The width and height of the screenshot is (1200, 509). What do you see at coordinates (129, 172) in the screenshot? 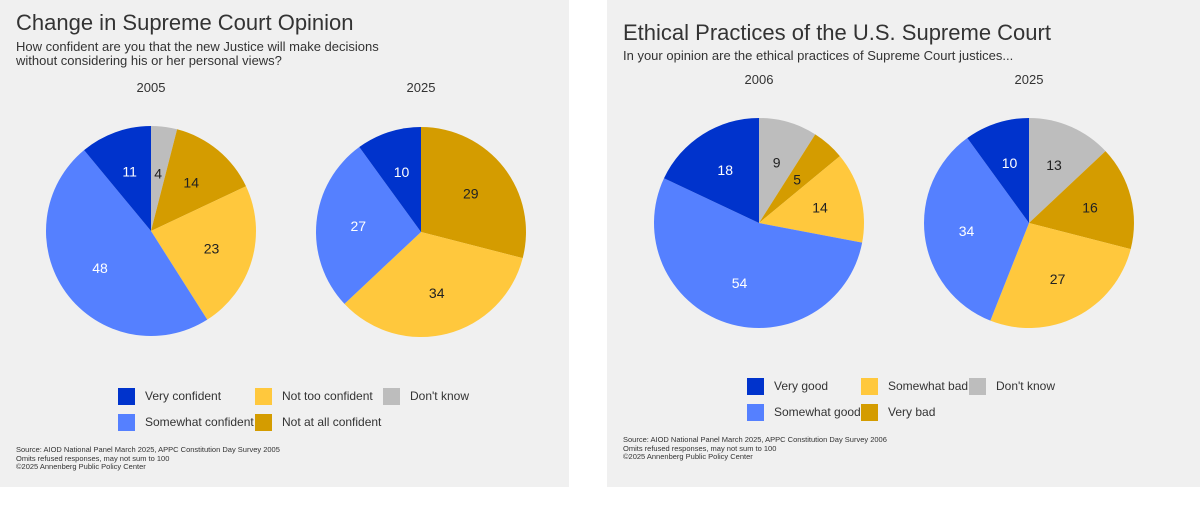
I see `pie-data-label: 11` at bounding box center [129, 172].